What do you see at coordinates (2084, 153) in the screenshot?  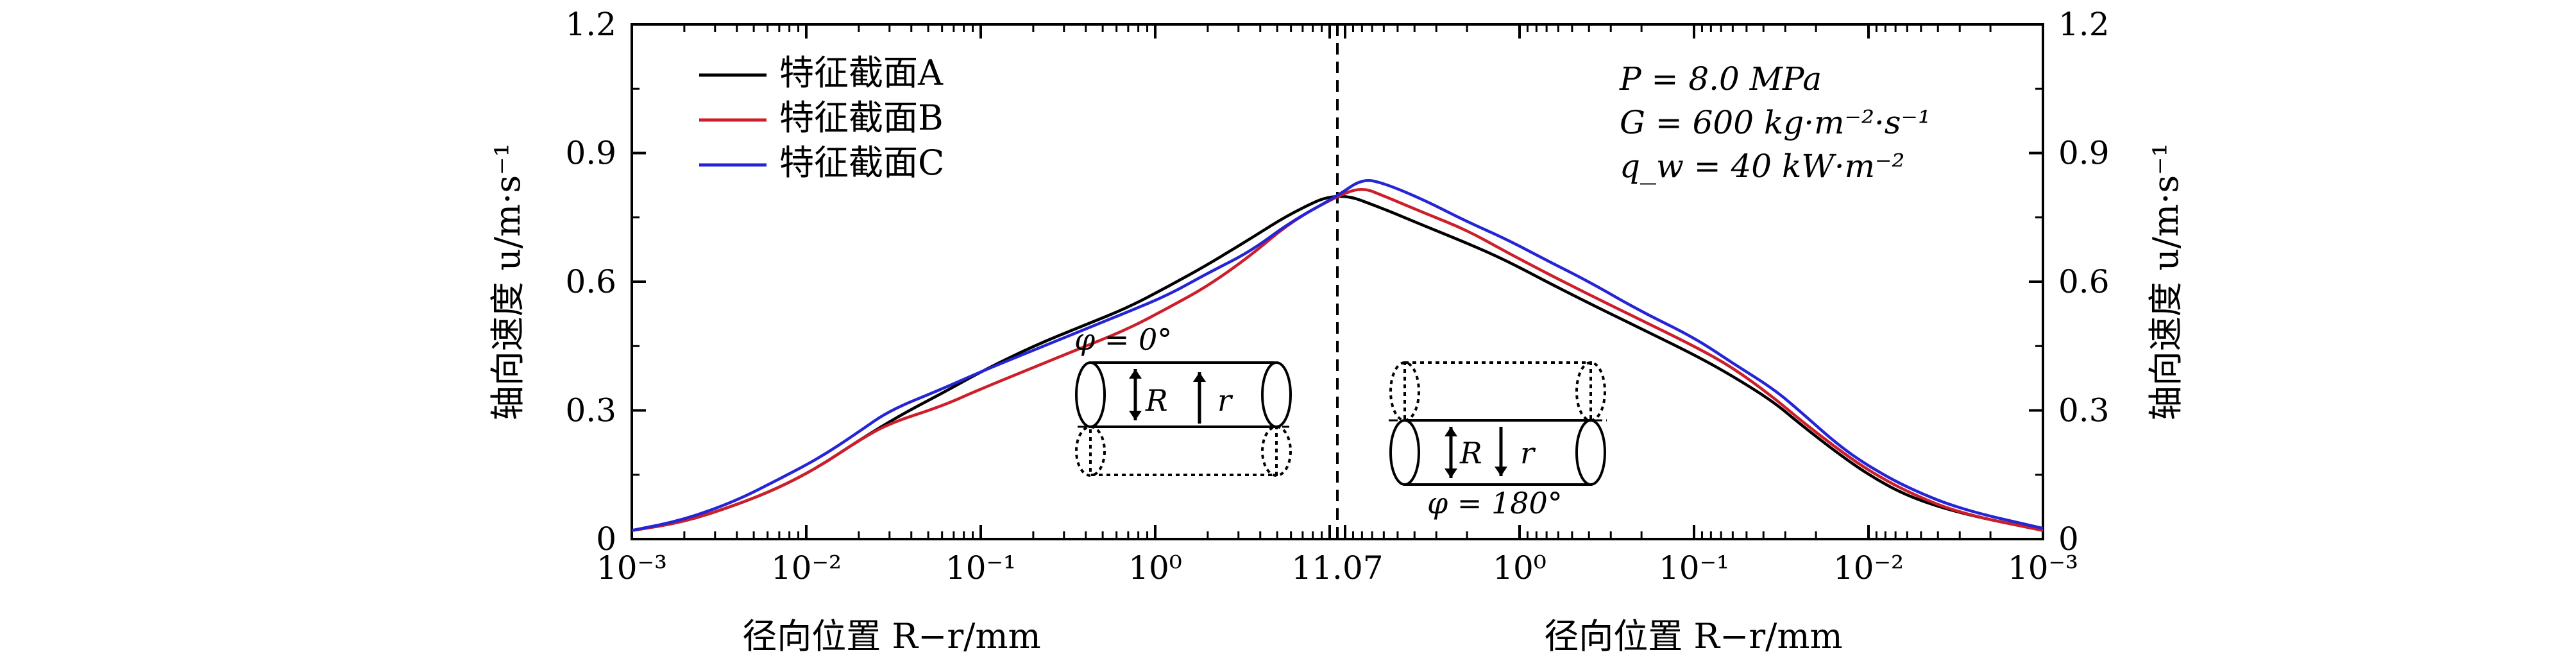 I see `y-tick-label-right: 0.9` at bounding box center [2084, 153].